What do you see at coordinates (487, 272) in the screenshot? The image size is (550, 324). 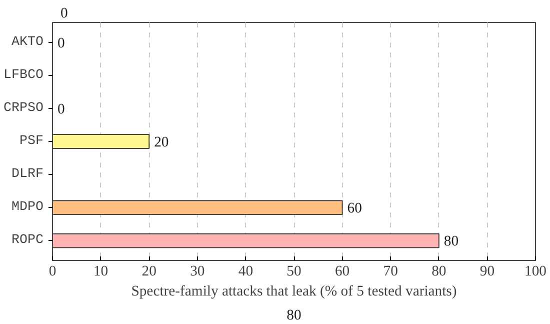 I see `x-tick-label: 90` at bounding box center [487, 272].